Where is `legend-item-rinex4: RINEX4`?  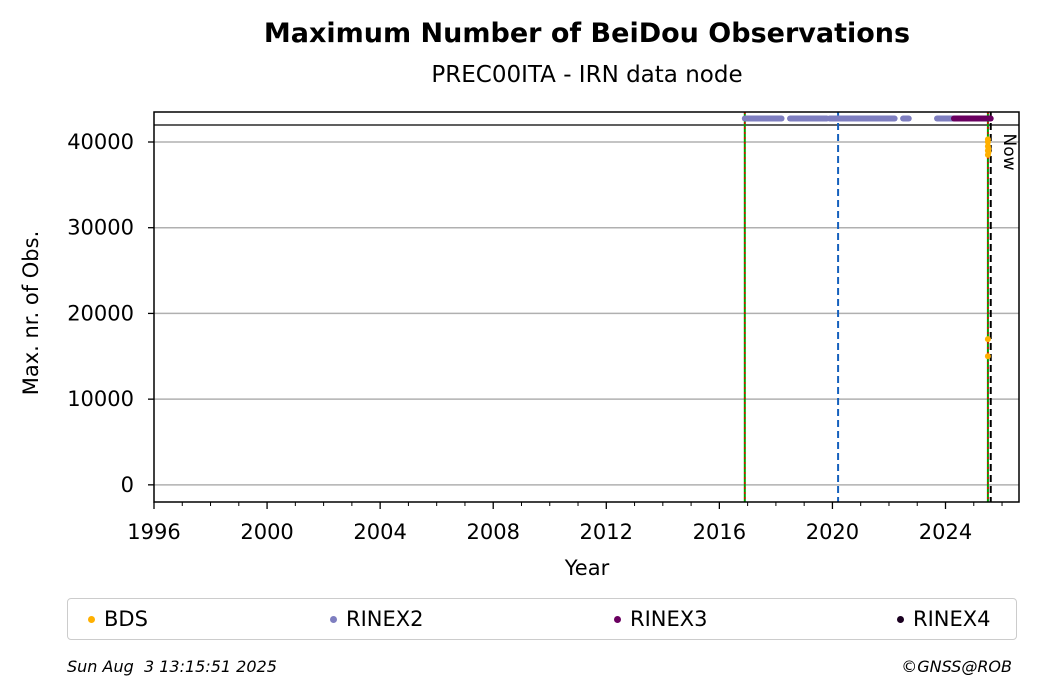
legend-item-rinex4: RINEX4 is located at coordinates (944, 619).